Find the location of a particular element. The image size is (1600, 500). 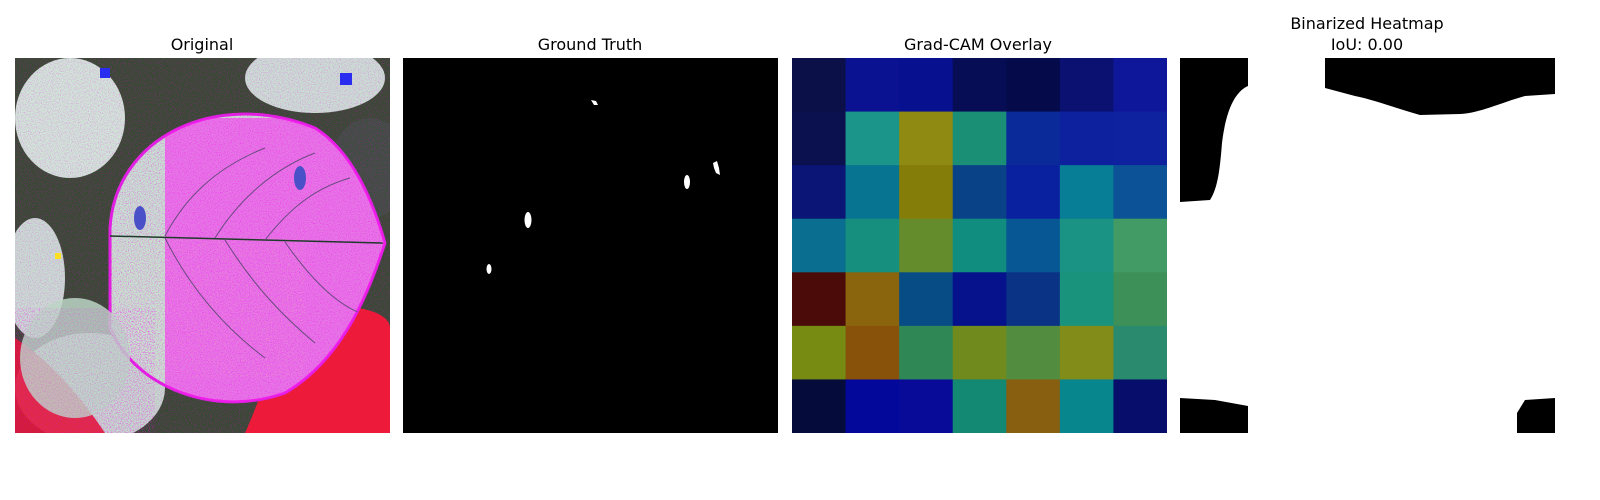

panel-title-binarized: Binarized Heatmap is located at coordinates (1367, 23).